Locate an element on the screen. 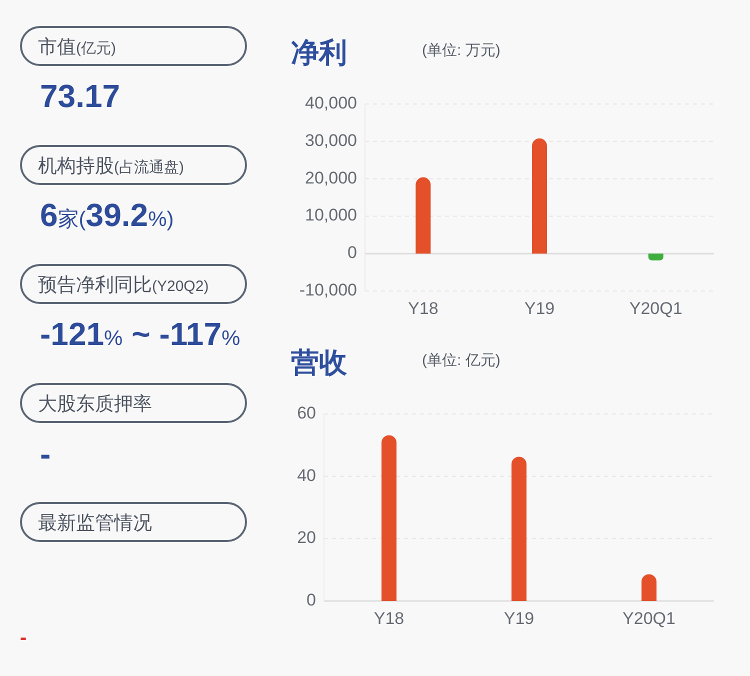 Image resolution: width=750 pixels, height=676 pixels. chart-title: 净利 is located at coordinates (319, 52).